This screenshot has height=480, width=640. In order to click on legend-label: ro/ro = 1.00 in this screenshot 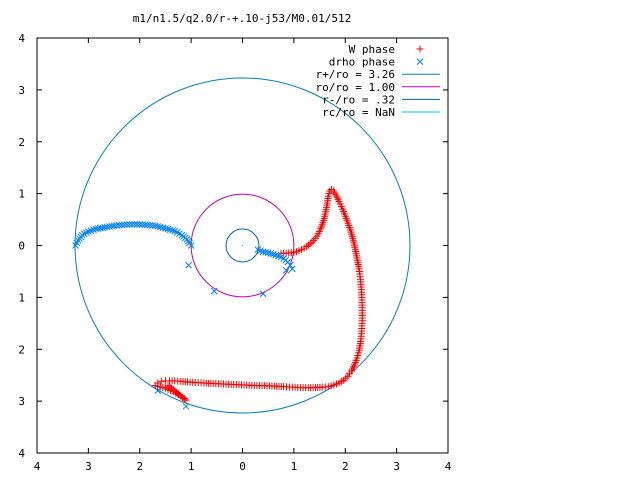, I will do `click(355, 87)`.